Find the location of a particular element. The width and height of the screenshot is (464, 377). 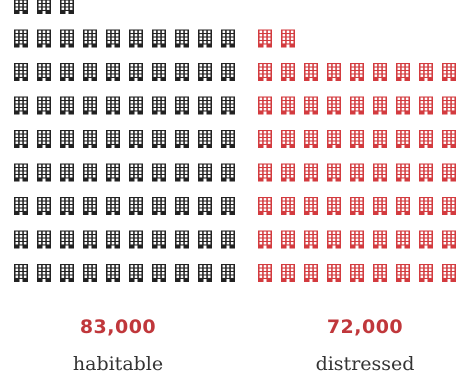

caption-distressed: distressed is located at coordinates (365, 364).